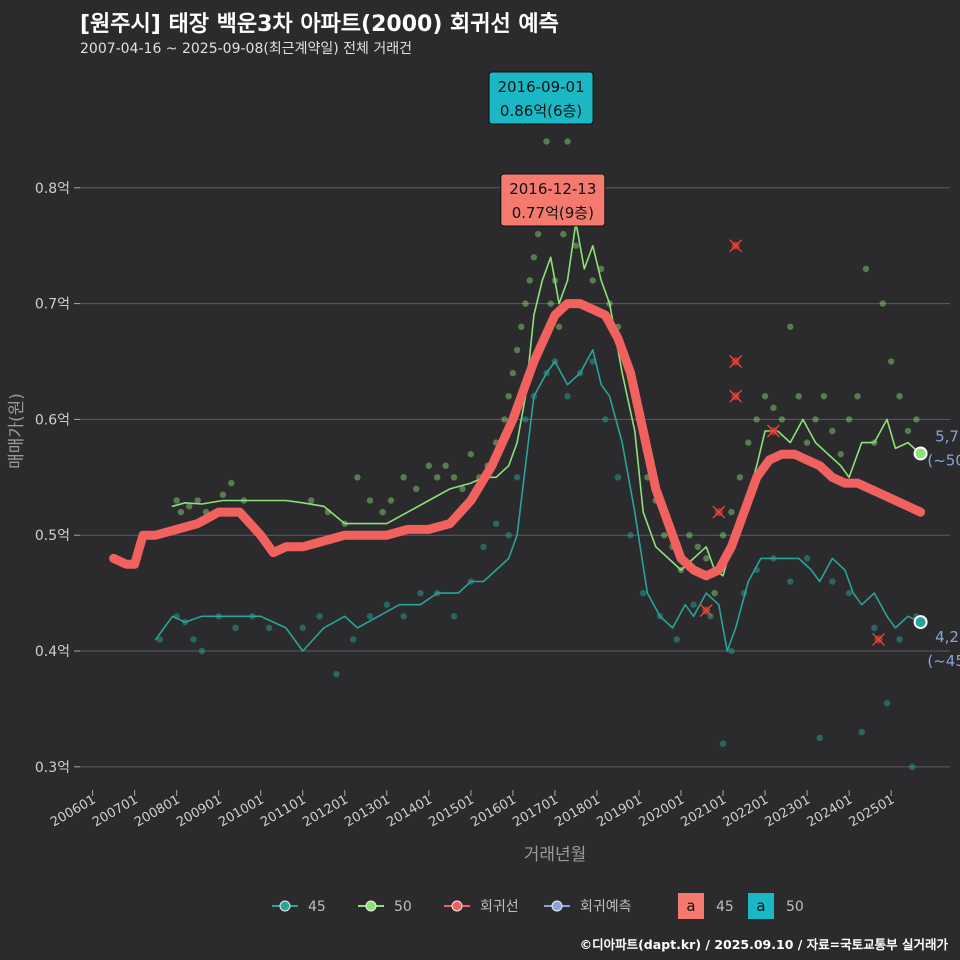 The width and height of the screenshot is (960, 960). I want to click on annotation-box: 2016-12-13 0.77억(9층), so click(553, 200).